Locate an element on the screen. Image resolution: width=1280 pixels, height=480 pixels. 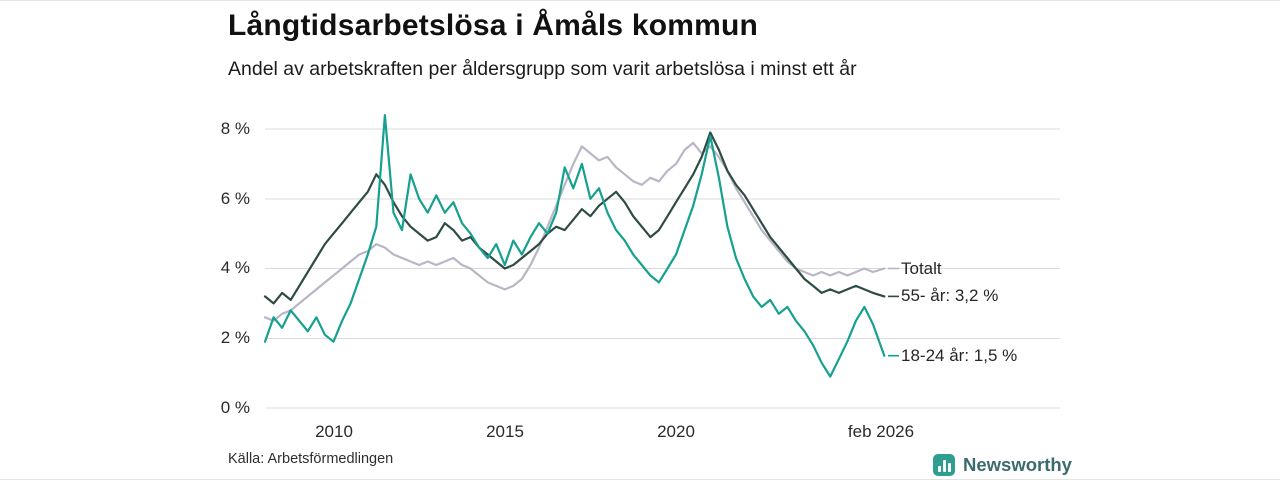
newsworthy-logo: Newsworthy is located at coordinates (1002, 465).